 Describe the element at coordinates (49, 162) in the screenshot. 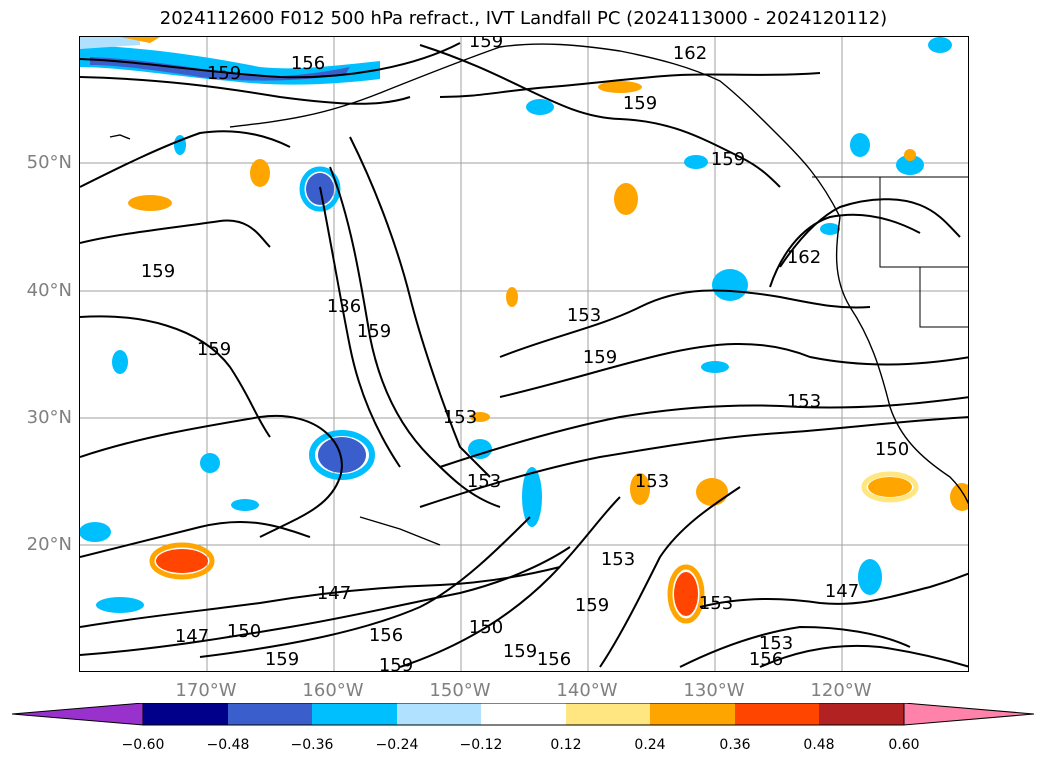

I see `lat-label-50n: 50°N` at that location.